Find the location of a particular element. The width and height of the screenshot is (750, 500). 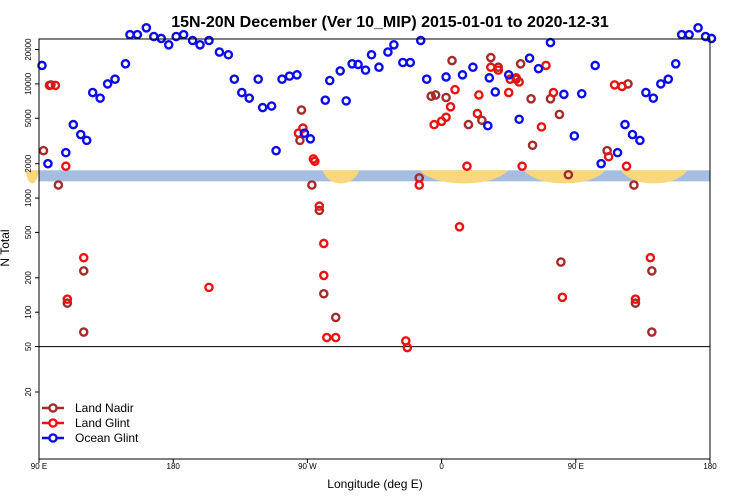

y-axis: 20 50 100 200 500 1000 2000 5000 10000 20000 is located at coordinates (31, 217).